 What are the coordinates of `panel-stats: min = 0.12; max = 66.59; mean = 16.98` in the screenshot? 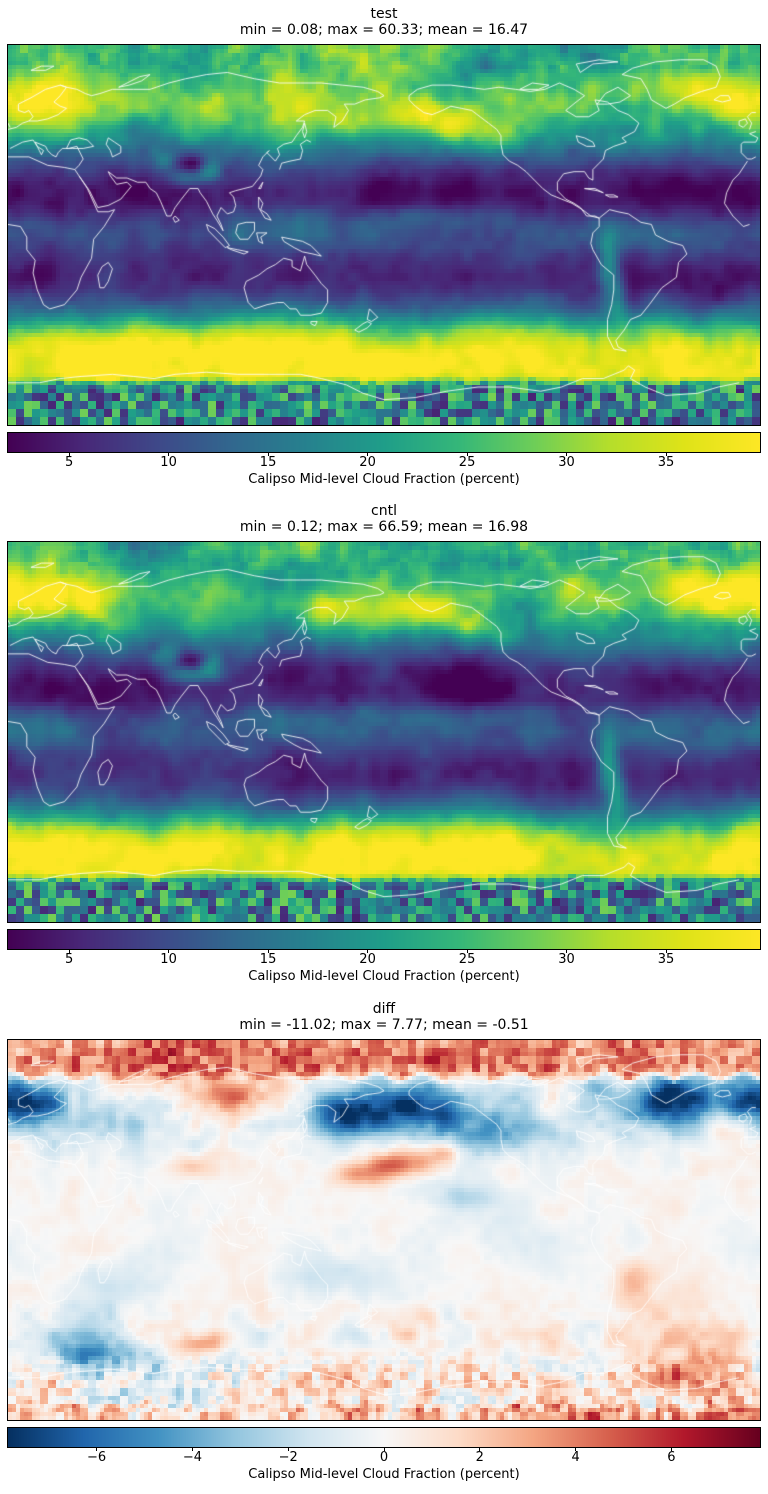 It's located at (384, 527).